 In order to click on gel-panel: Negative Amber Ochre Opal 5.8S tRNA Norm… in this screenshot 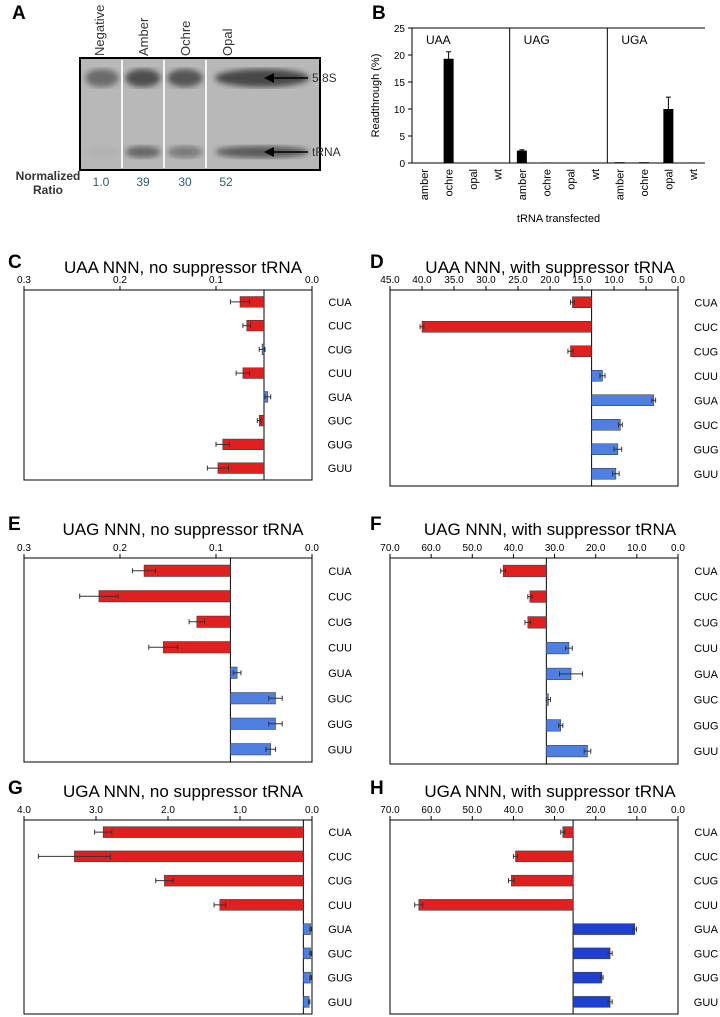, I will do `click(178, 101)`.